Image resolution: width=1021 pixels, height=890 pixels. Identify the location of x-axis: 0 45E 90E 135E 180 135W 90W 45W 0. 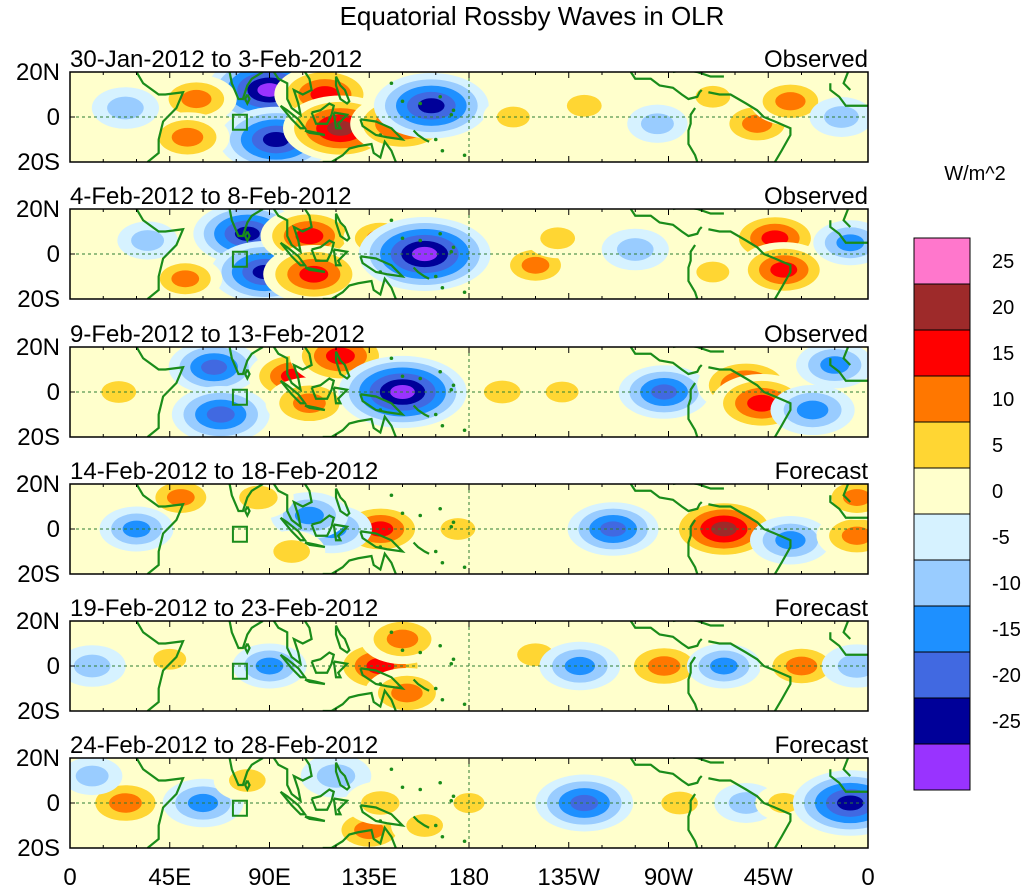
(468, 877).